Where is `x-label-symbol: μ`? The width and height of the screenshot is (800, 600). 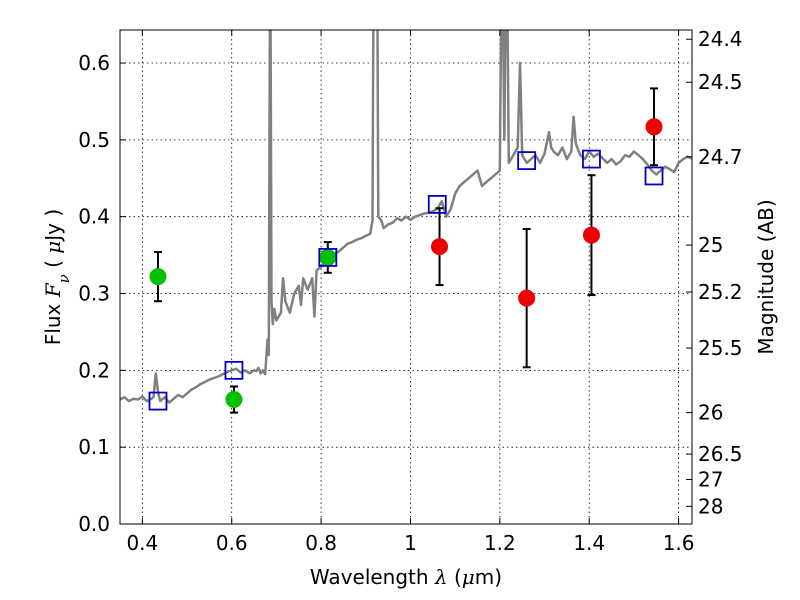
x-label-symbol: μ is located at coordinates (468, 577).